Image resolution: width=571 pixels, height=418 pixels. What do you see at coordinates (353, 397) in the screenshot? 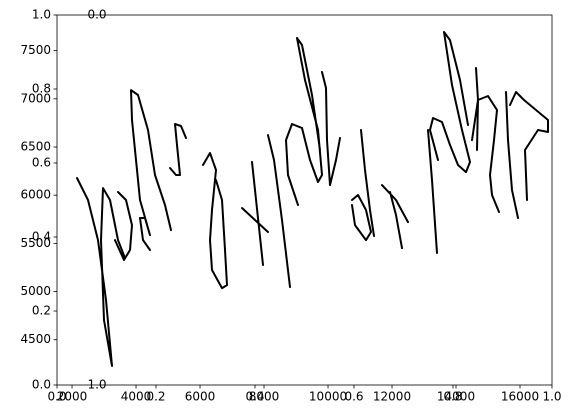
I see `x-tick-label: 0.6` at bounding box center [353, 397].